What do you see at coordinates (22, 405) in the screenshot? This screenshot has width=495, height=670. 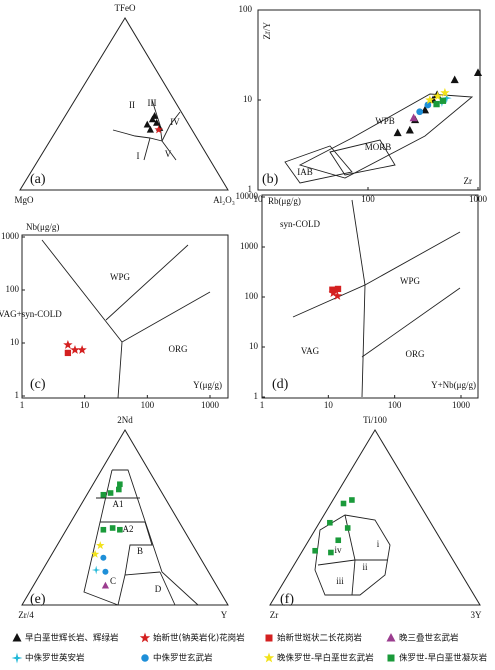 I see `x-tick-label: 1` at bounding box center [22, 405].